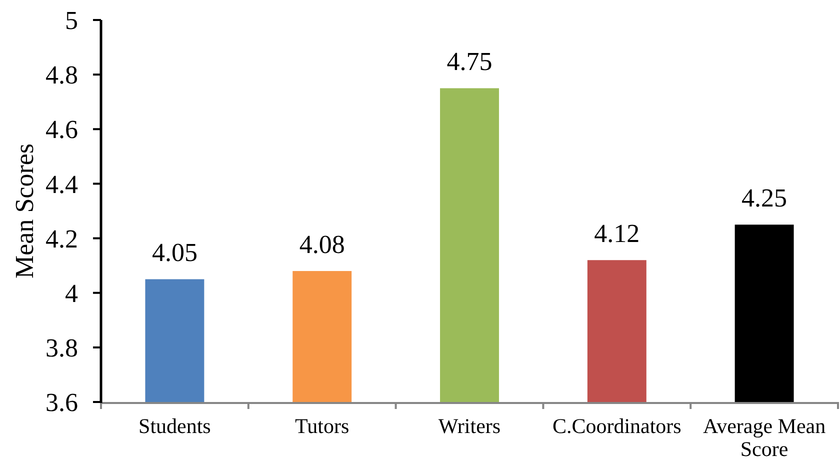  What do you see at coordinates (764, 437) in the screenshot?
I see `x-tick-label: Average Mean Score` at bounding box center [764, 437].